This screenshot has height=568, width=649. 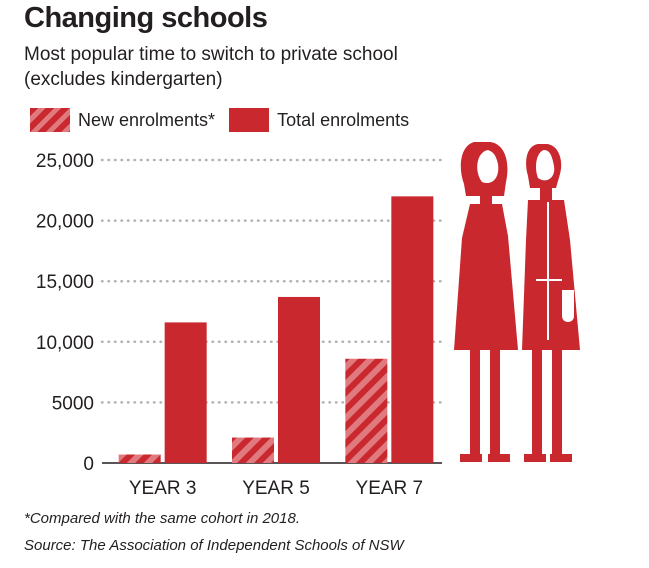 I want to click on y-tick-label: 20,000, so click(x=65, y=222).